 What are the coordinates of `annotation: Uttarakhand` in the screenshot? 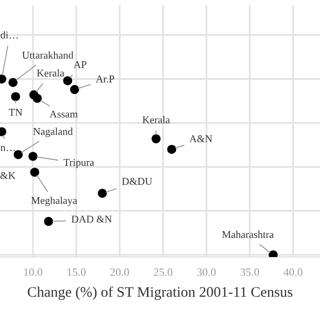 It's located at (48, 55).